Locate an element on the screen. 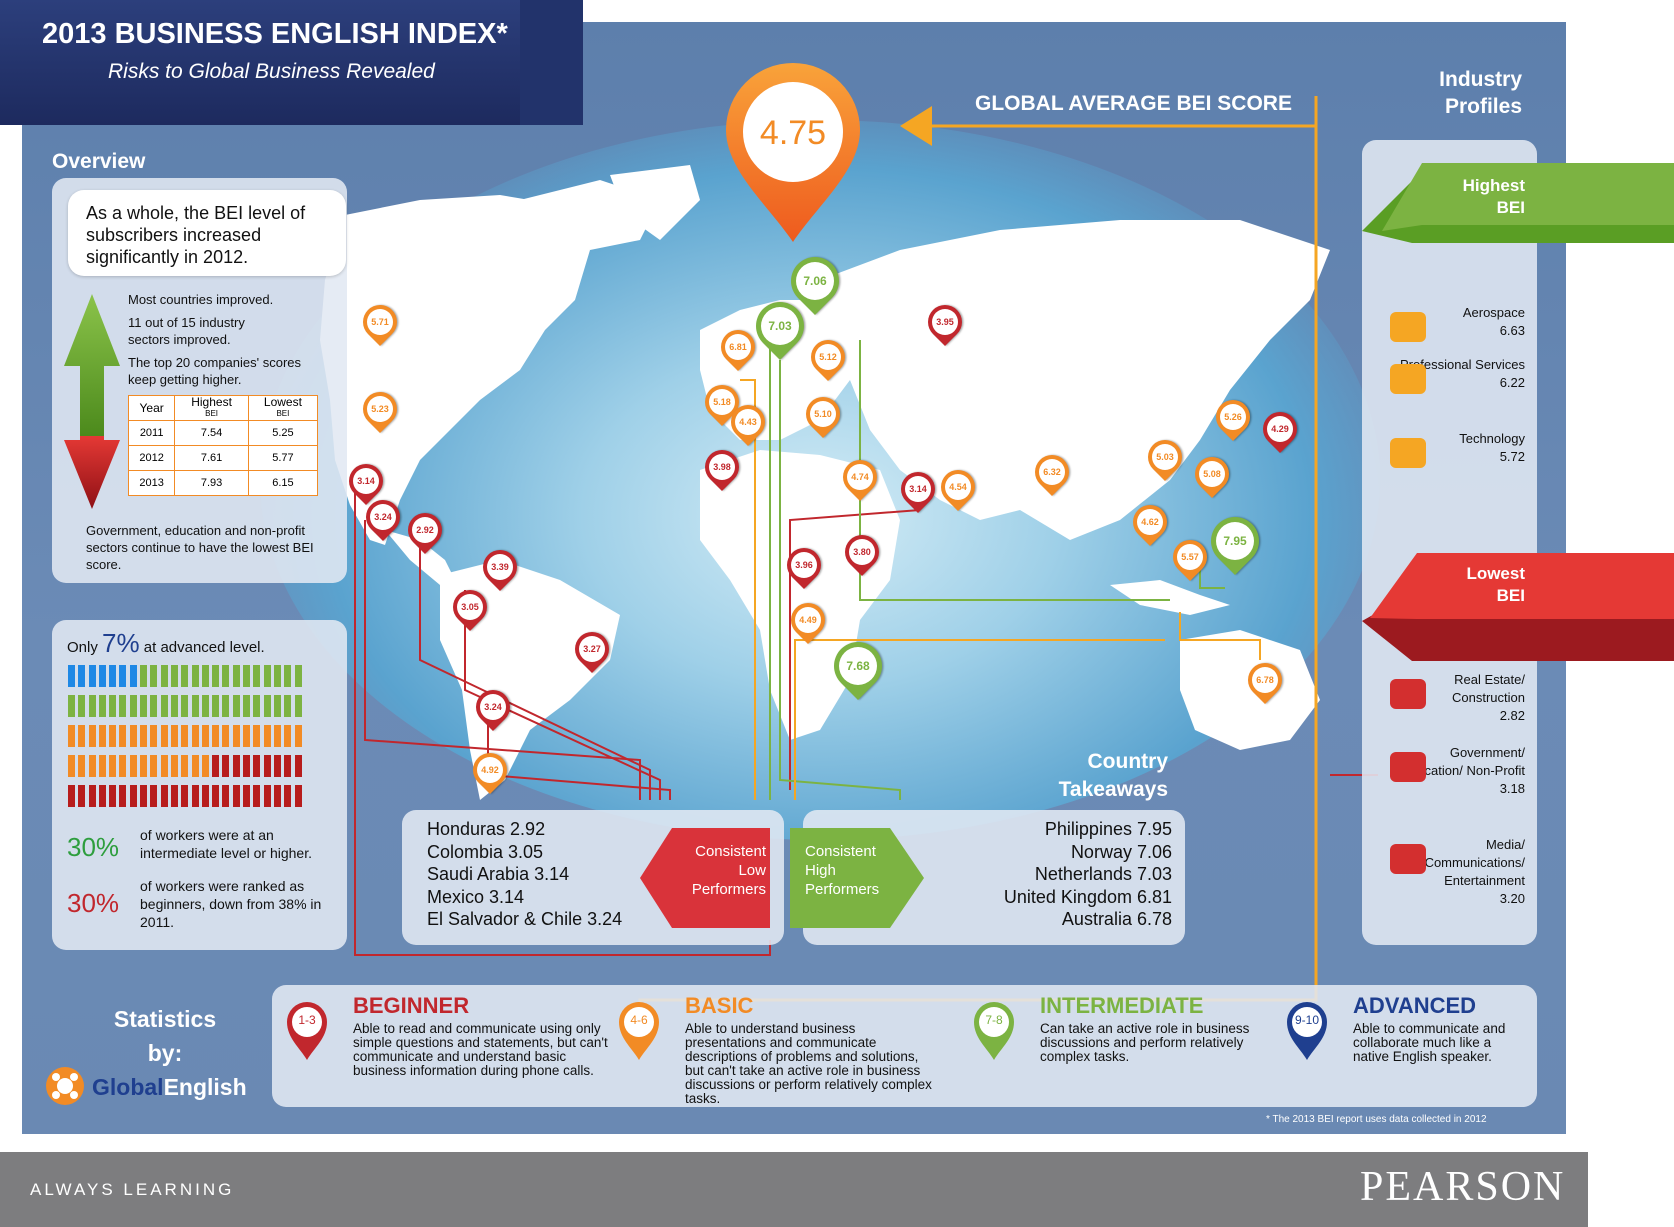  takeaways-heading: Country Takeaways is located at coordinates (1113, 775).